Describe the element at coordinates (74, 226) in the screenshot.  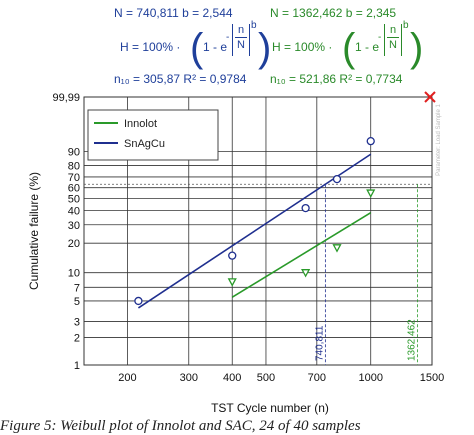
I see `y-tick-label: 30` at that location.